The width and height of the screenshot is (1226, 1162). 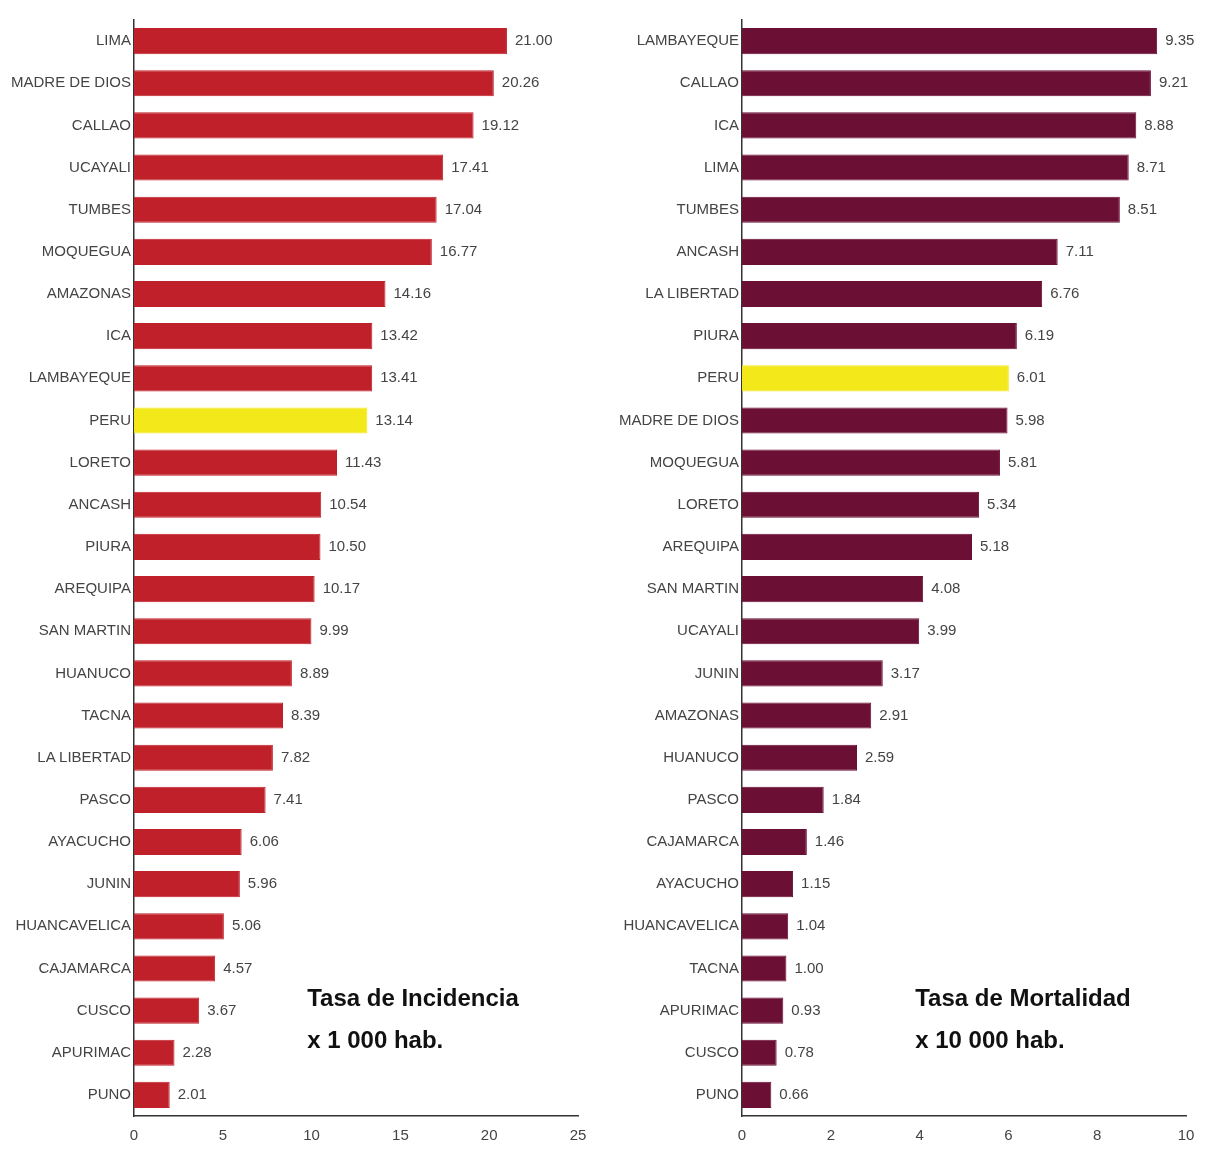 What do you see at coordinates (701, 756) in the screenshot?
I see `y-tick-label: HUANUCO` at bounding box center [701, 756].